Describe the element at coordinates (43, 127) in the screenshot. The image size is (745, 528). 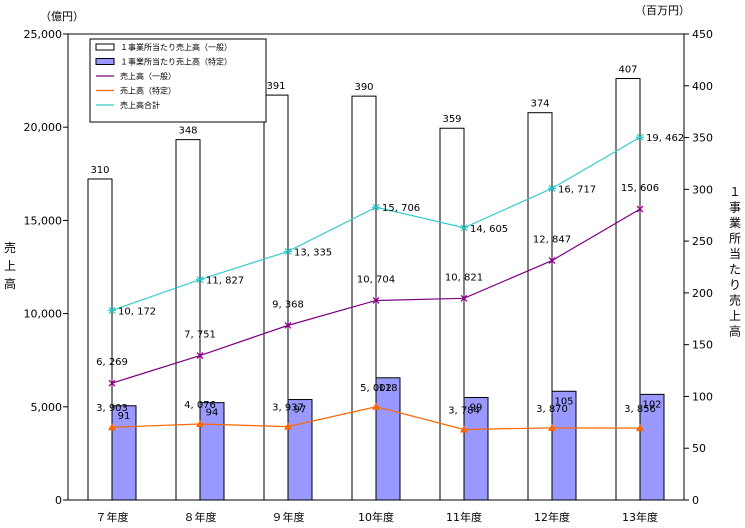
I see `left-tick-label: 20,000` at that location.